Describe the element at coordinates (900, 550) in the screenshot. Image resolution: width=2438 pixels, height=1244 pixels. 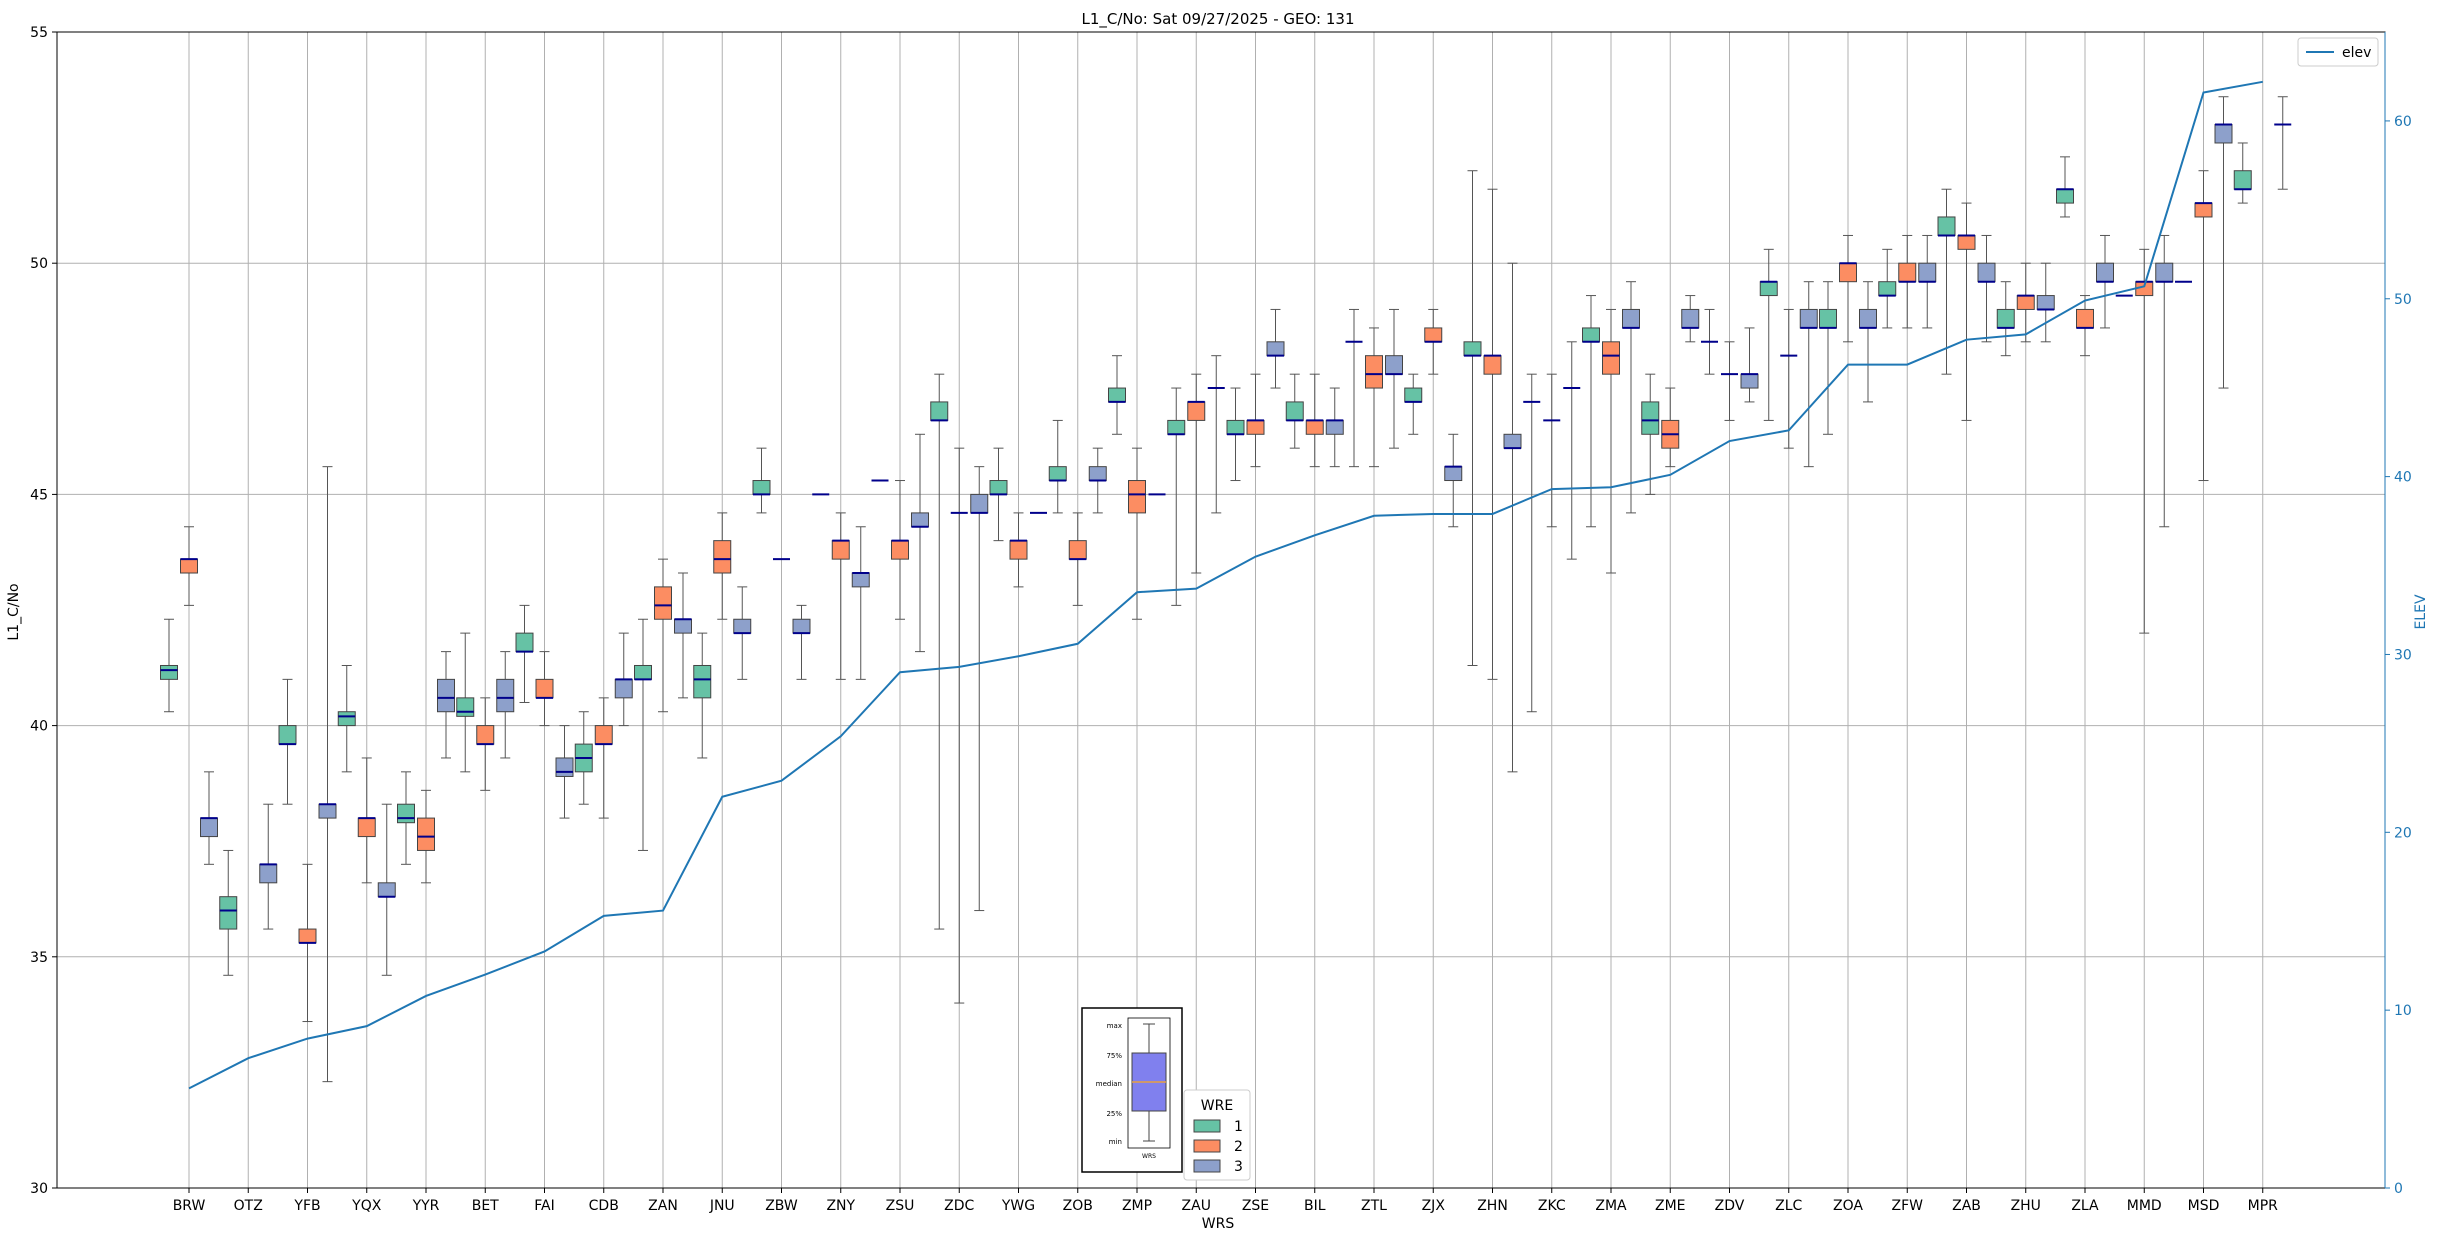
I see `box-wre2-ZSU` at that location.